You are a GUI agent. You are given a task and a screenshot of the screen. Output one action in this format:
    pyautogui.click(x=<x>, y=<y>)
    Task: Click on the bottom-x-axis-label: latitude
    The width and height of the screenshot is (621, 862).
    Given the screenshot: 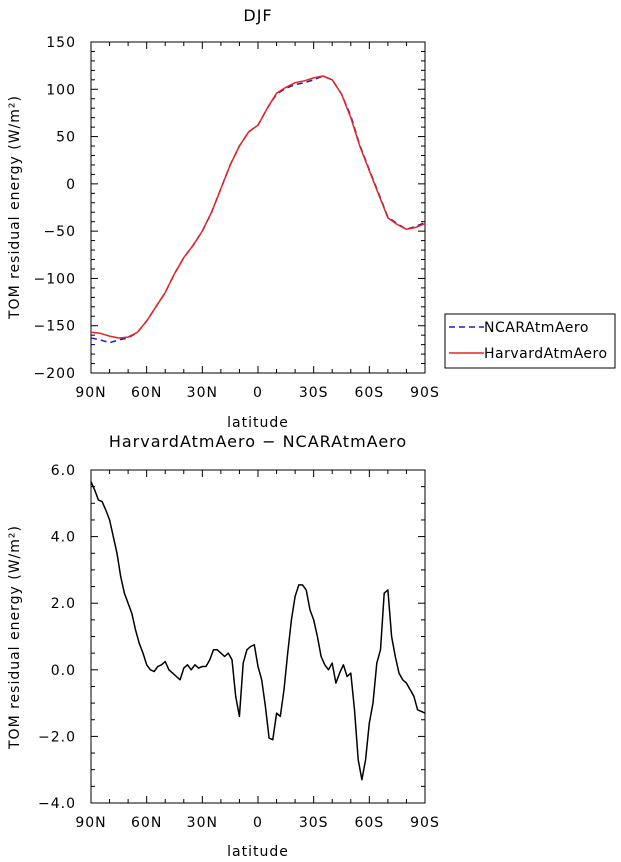 What is the action you would take?
    pyautogui.click(x=258, y=852)
    